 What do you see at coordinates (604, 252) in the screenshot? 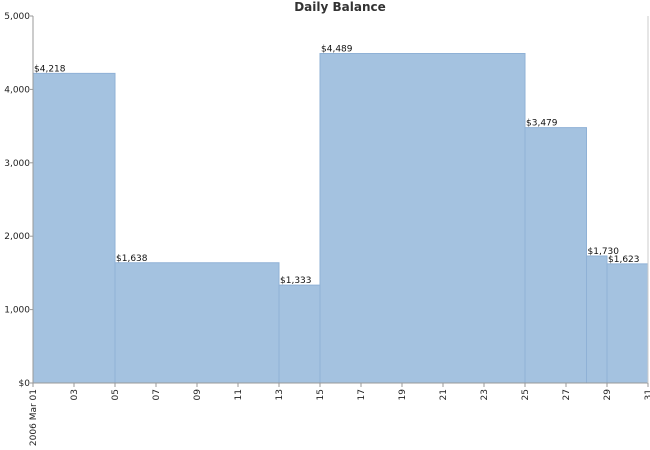
I see `data-label: $1,730` at bounding box center [604, 252].